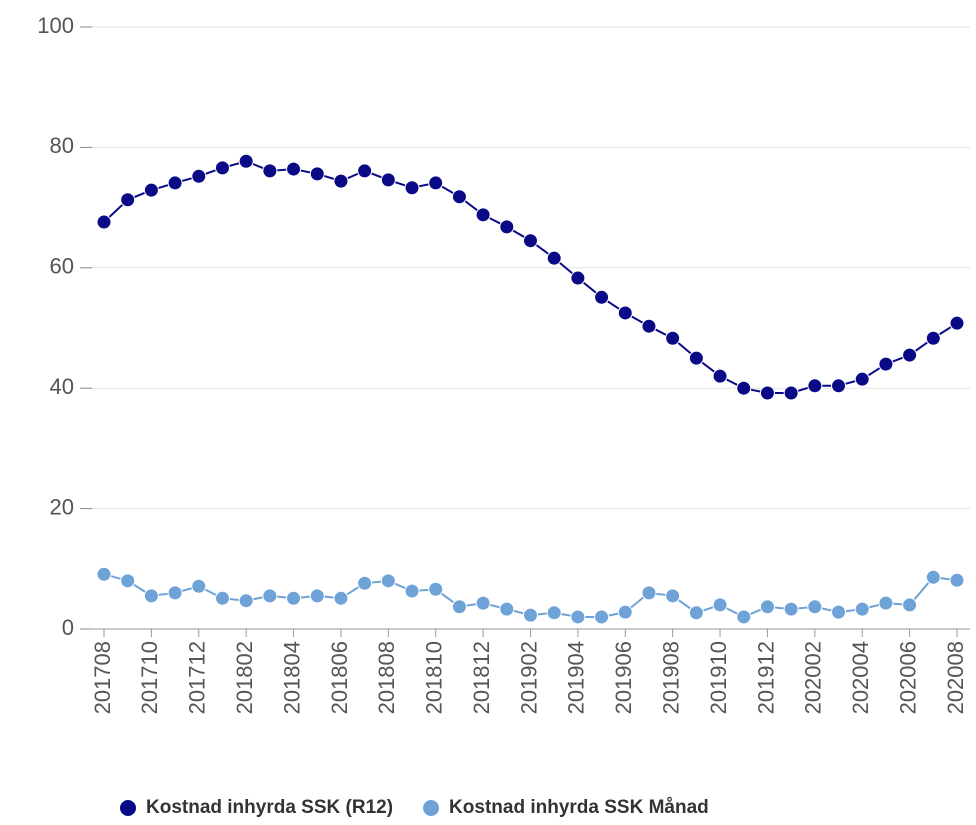 This screenshot has width=976, height=825. Describe the element at coordinates (291, 677) in the screenshot. I see `x-tick-label: 201804` at that location.